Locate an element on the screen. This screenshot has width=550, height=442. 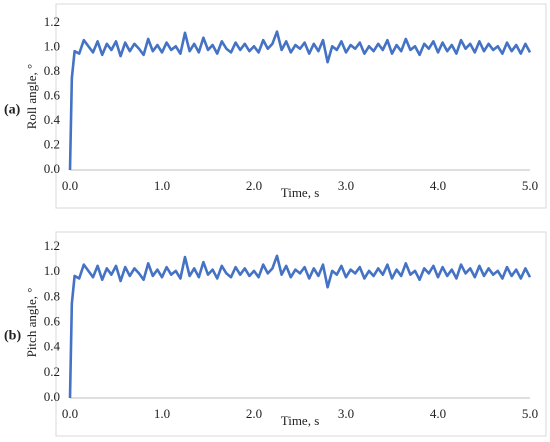
panel-label: (a) is located at coordinates (12, 110).